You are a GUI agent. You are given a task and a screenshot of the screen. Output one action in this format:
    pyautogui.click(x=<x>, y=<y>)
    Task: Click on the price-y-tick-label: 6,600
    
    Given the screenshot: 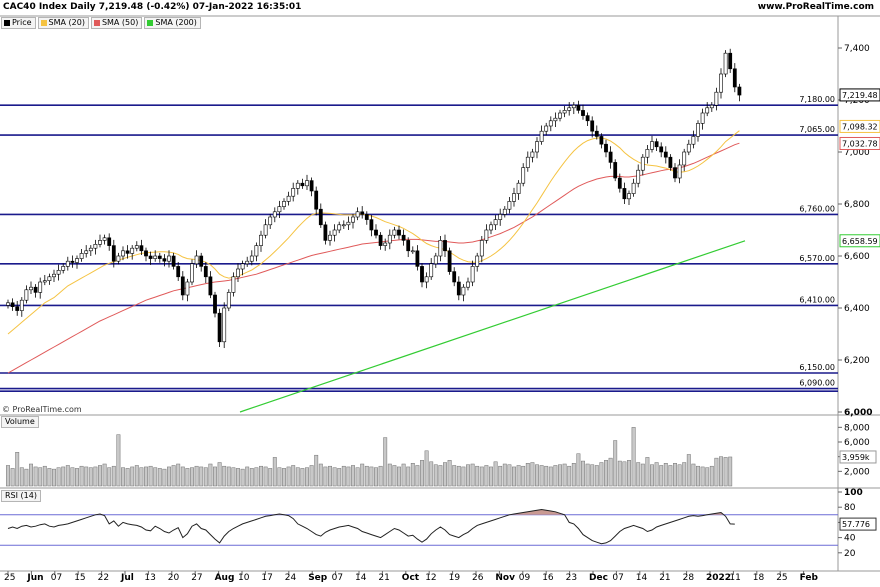 What is the action you would take?
    pyautogui.click(x=857, y=257)
    